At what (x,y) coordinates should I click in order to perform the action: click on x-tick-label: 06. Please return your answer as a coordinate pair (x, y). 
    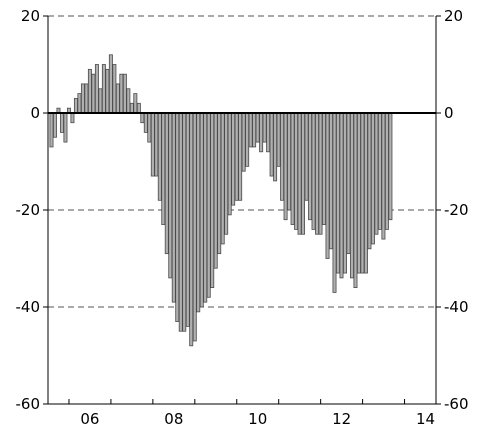
    Looking at the image, I should click on (89, 419).